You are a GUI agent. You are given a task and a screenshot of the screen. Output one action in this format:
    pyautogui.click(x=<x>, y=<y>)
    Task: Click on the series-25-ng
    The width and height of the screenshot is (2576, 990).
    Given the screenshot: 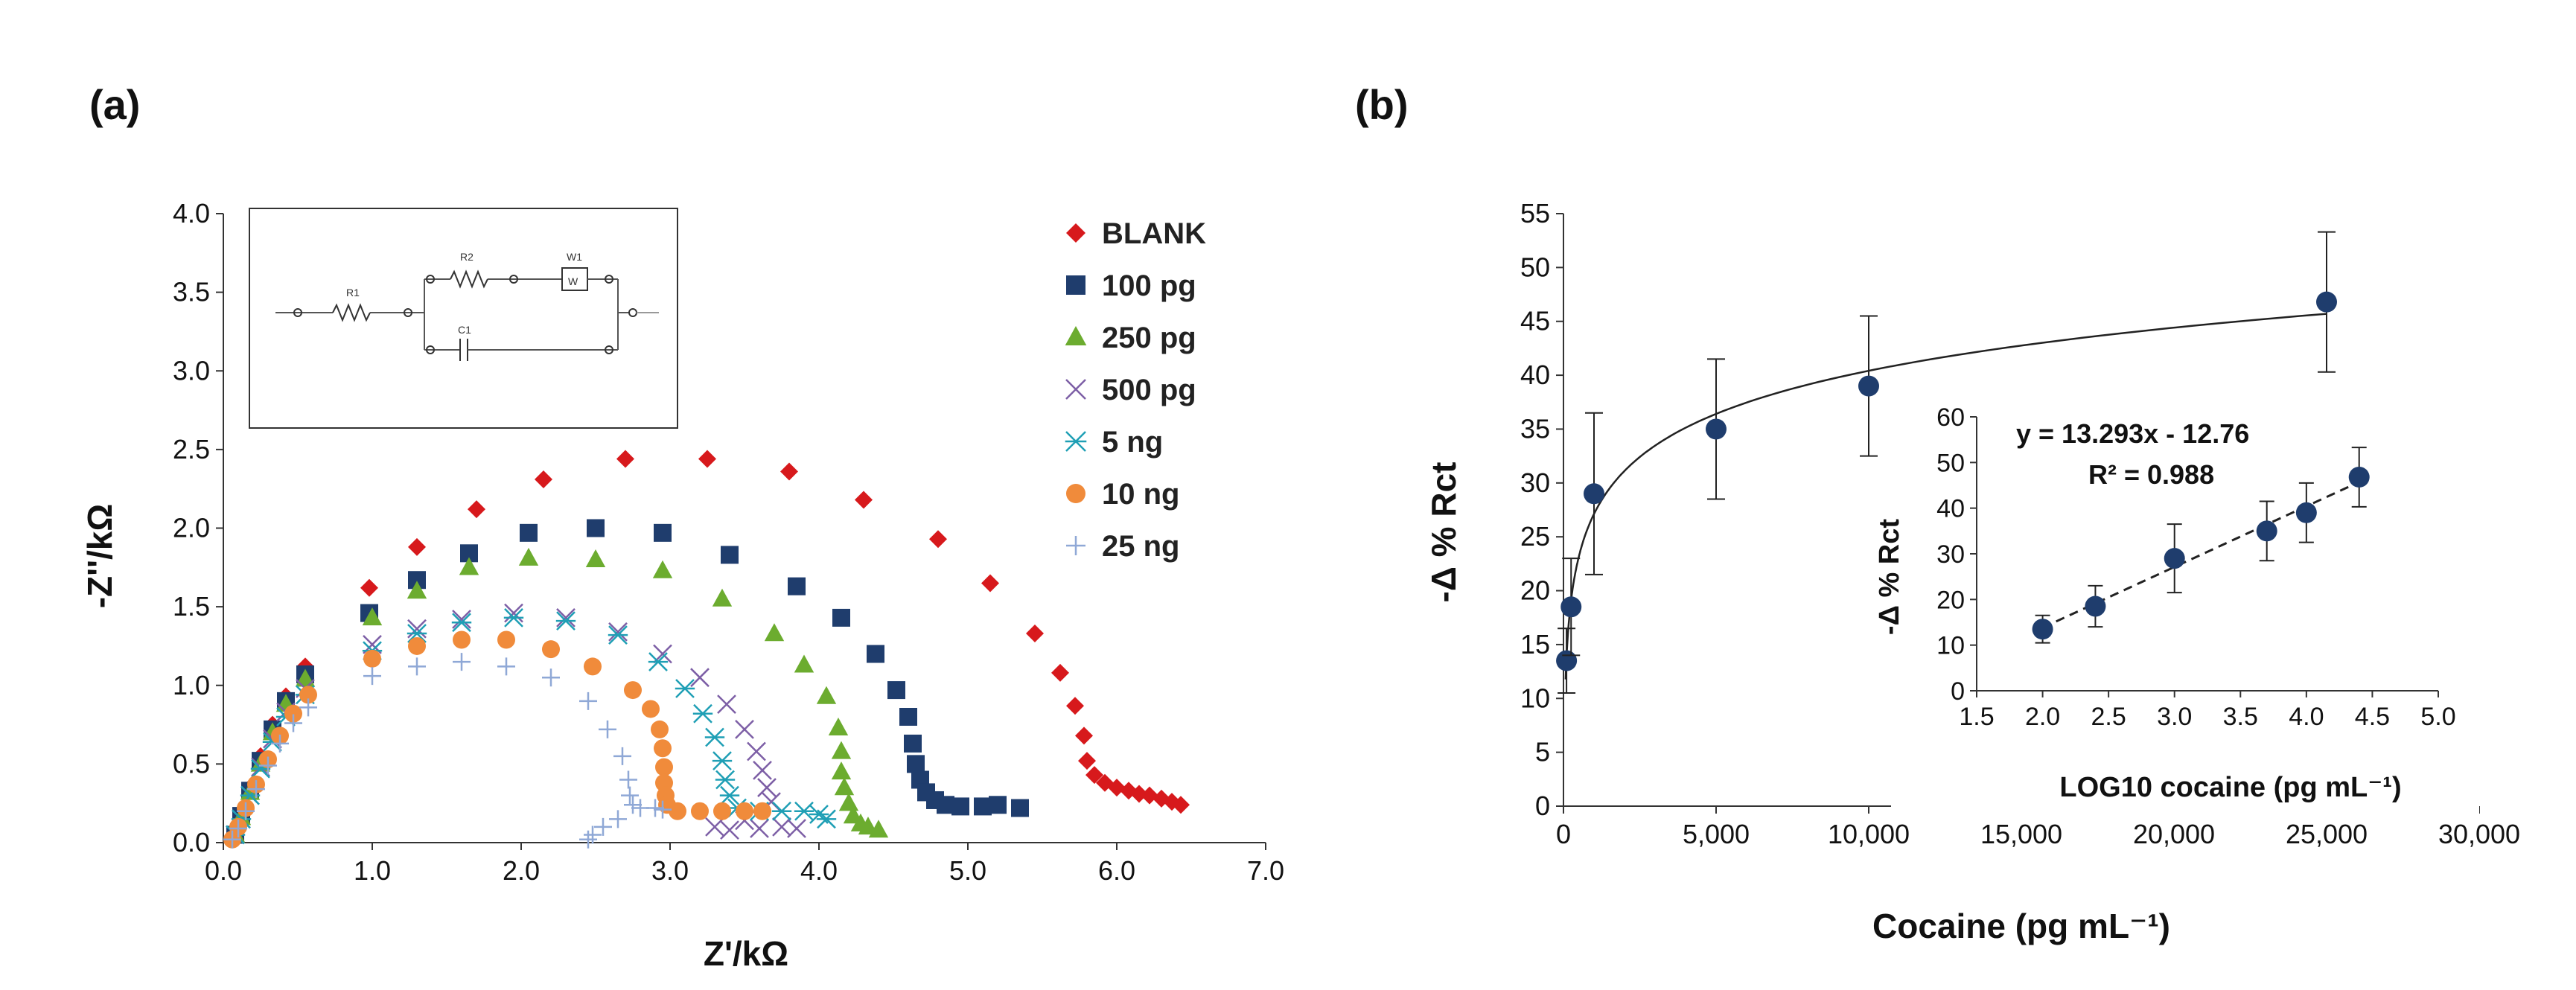 What is the action you would take?
    pyautogui.click(x=447, y=751)
    